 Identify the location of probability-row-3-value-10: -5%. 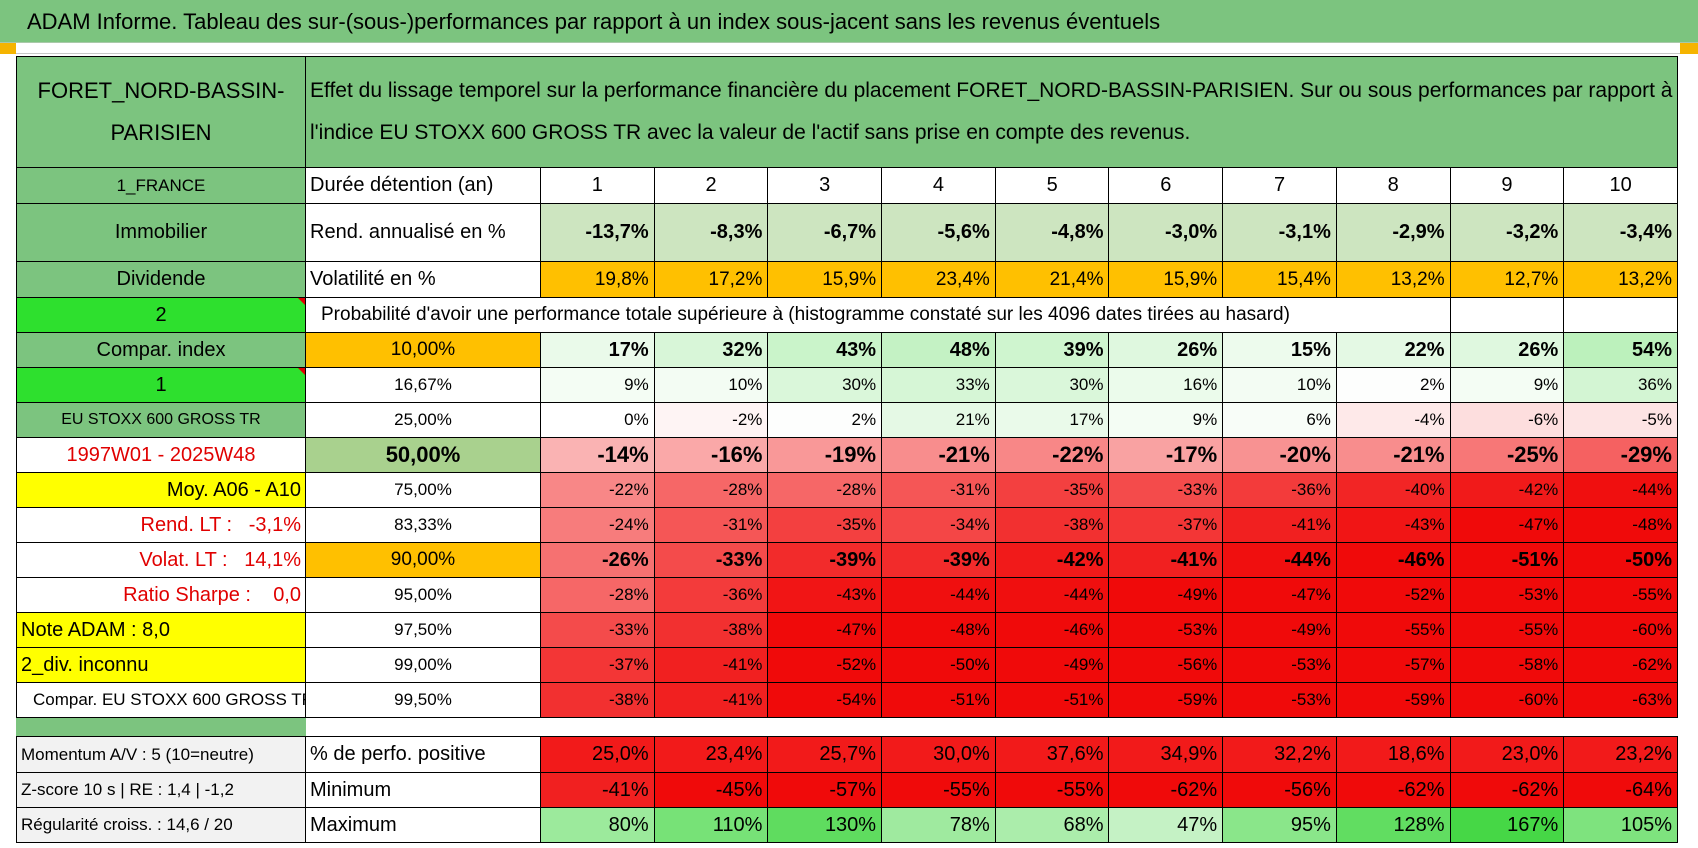
(1621, 420).